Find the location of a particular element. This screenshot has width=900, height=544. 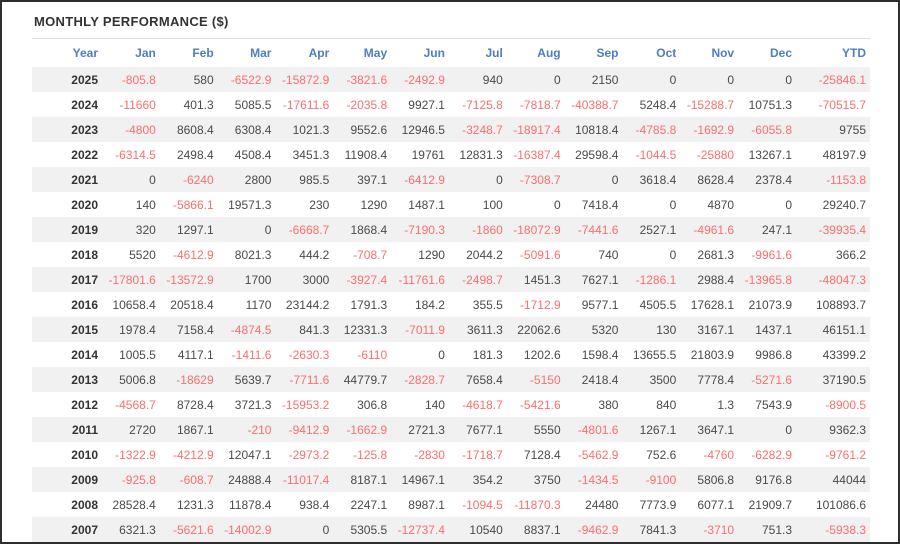

value-cell: 2527.1 is located at coordinates (658, 229).